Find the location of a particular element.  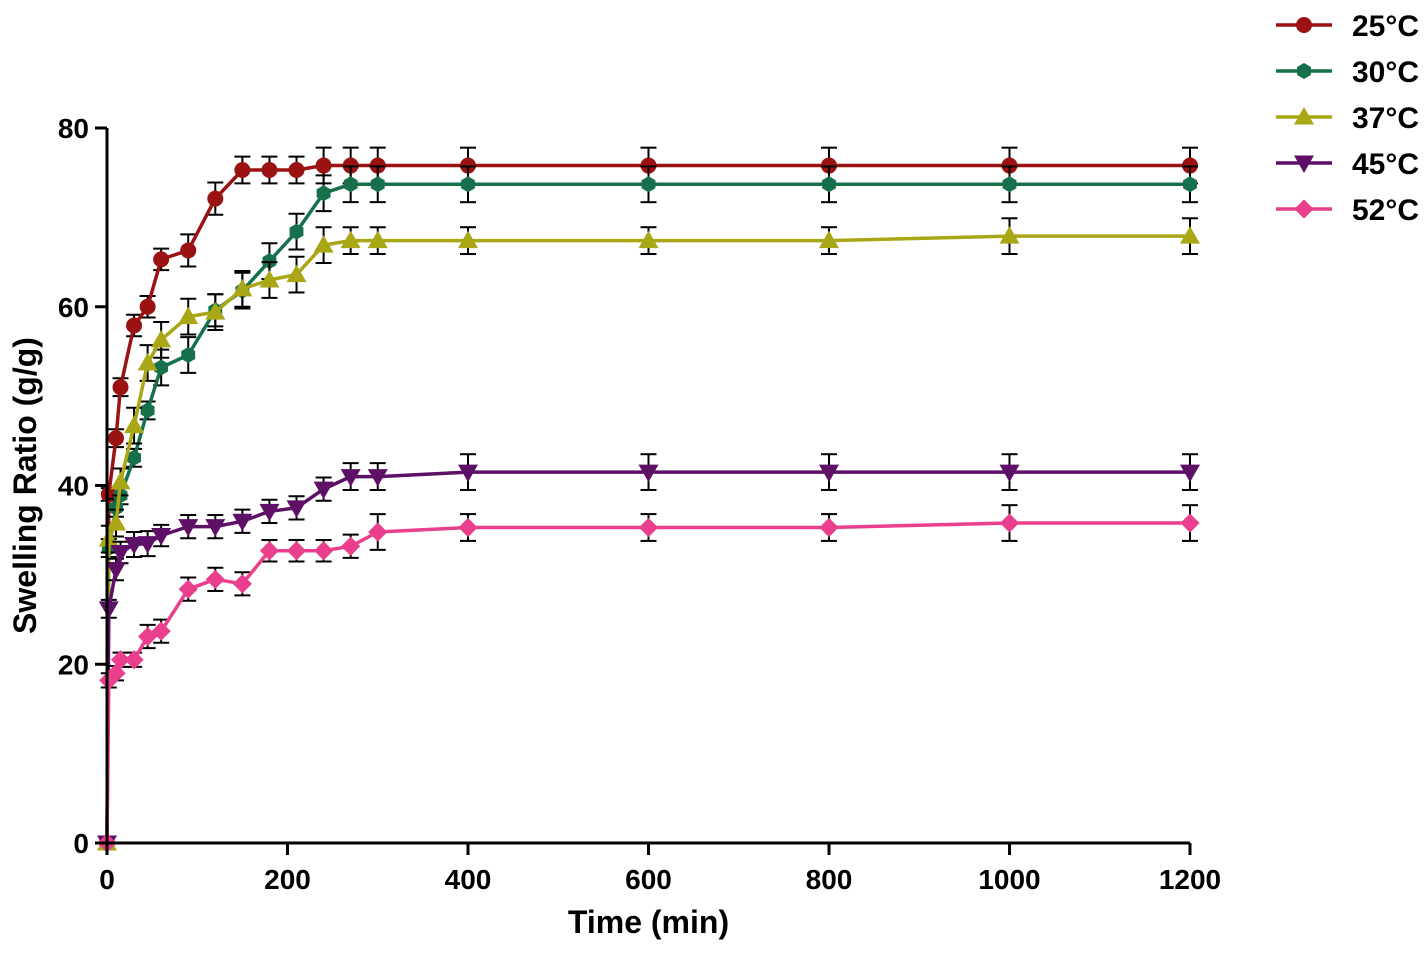

legend-item: 52°C is located at coordinates (1347, 210).